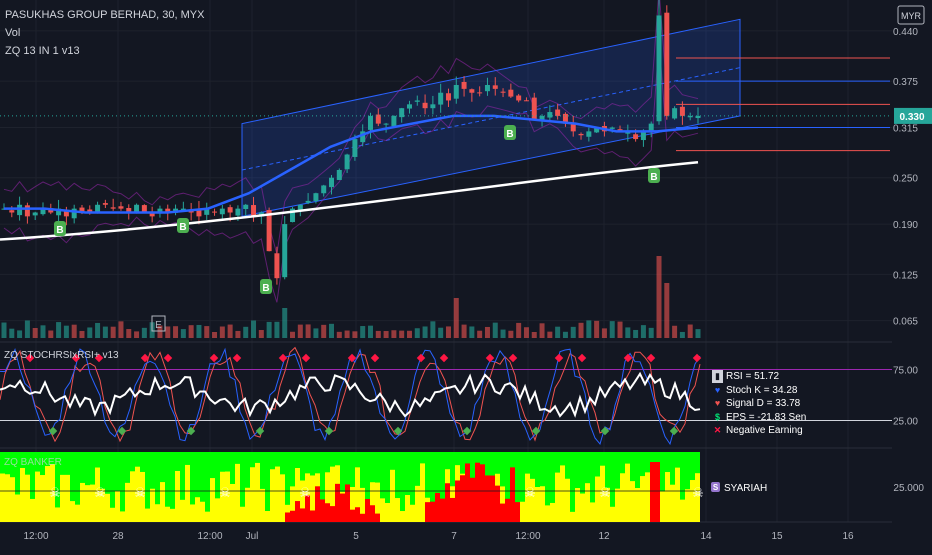 The height and width of the screenshot is (555, 932). Describe the element at coordinates (717, 430) in the screenshot. I see `cross-icon: ✕` at that location.